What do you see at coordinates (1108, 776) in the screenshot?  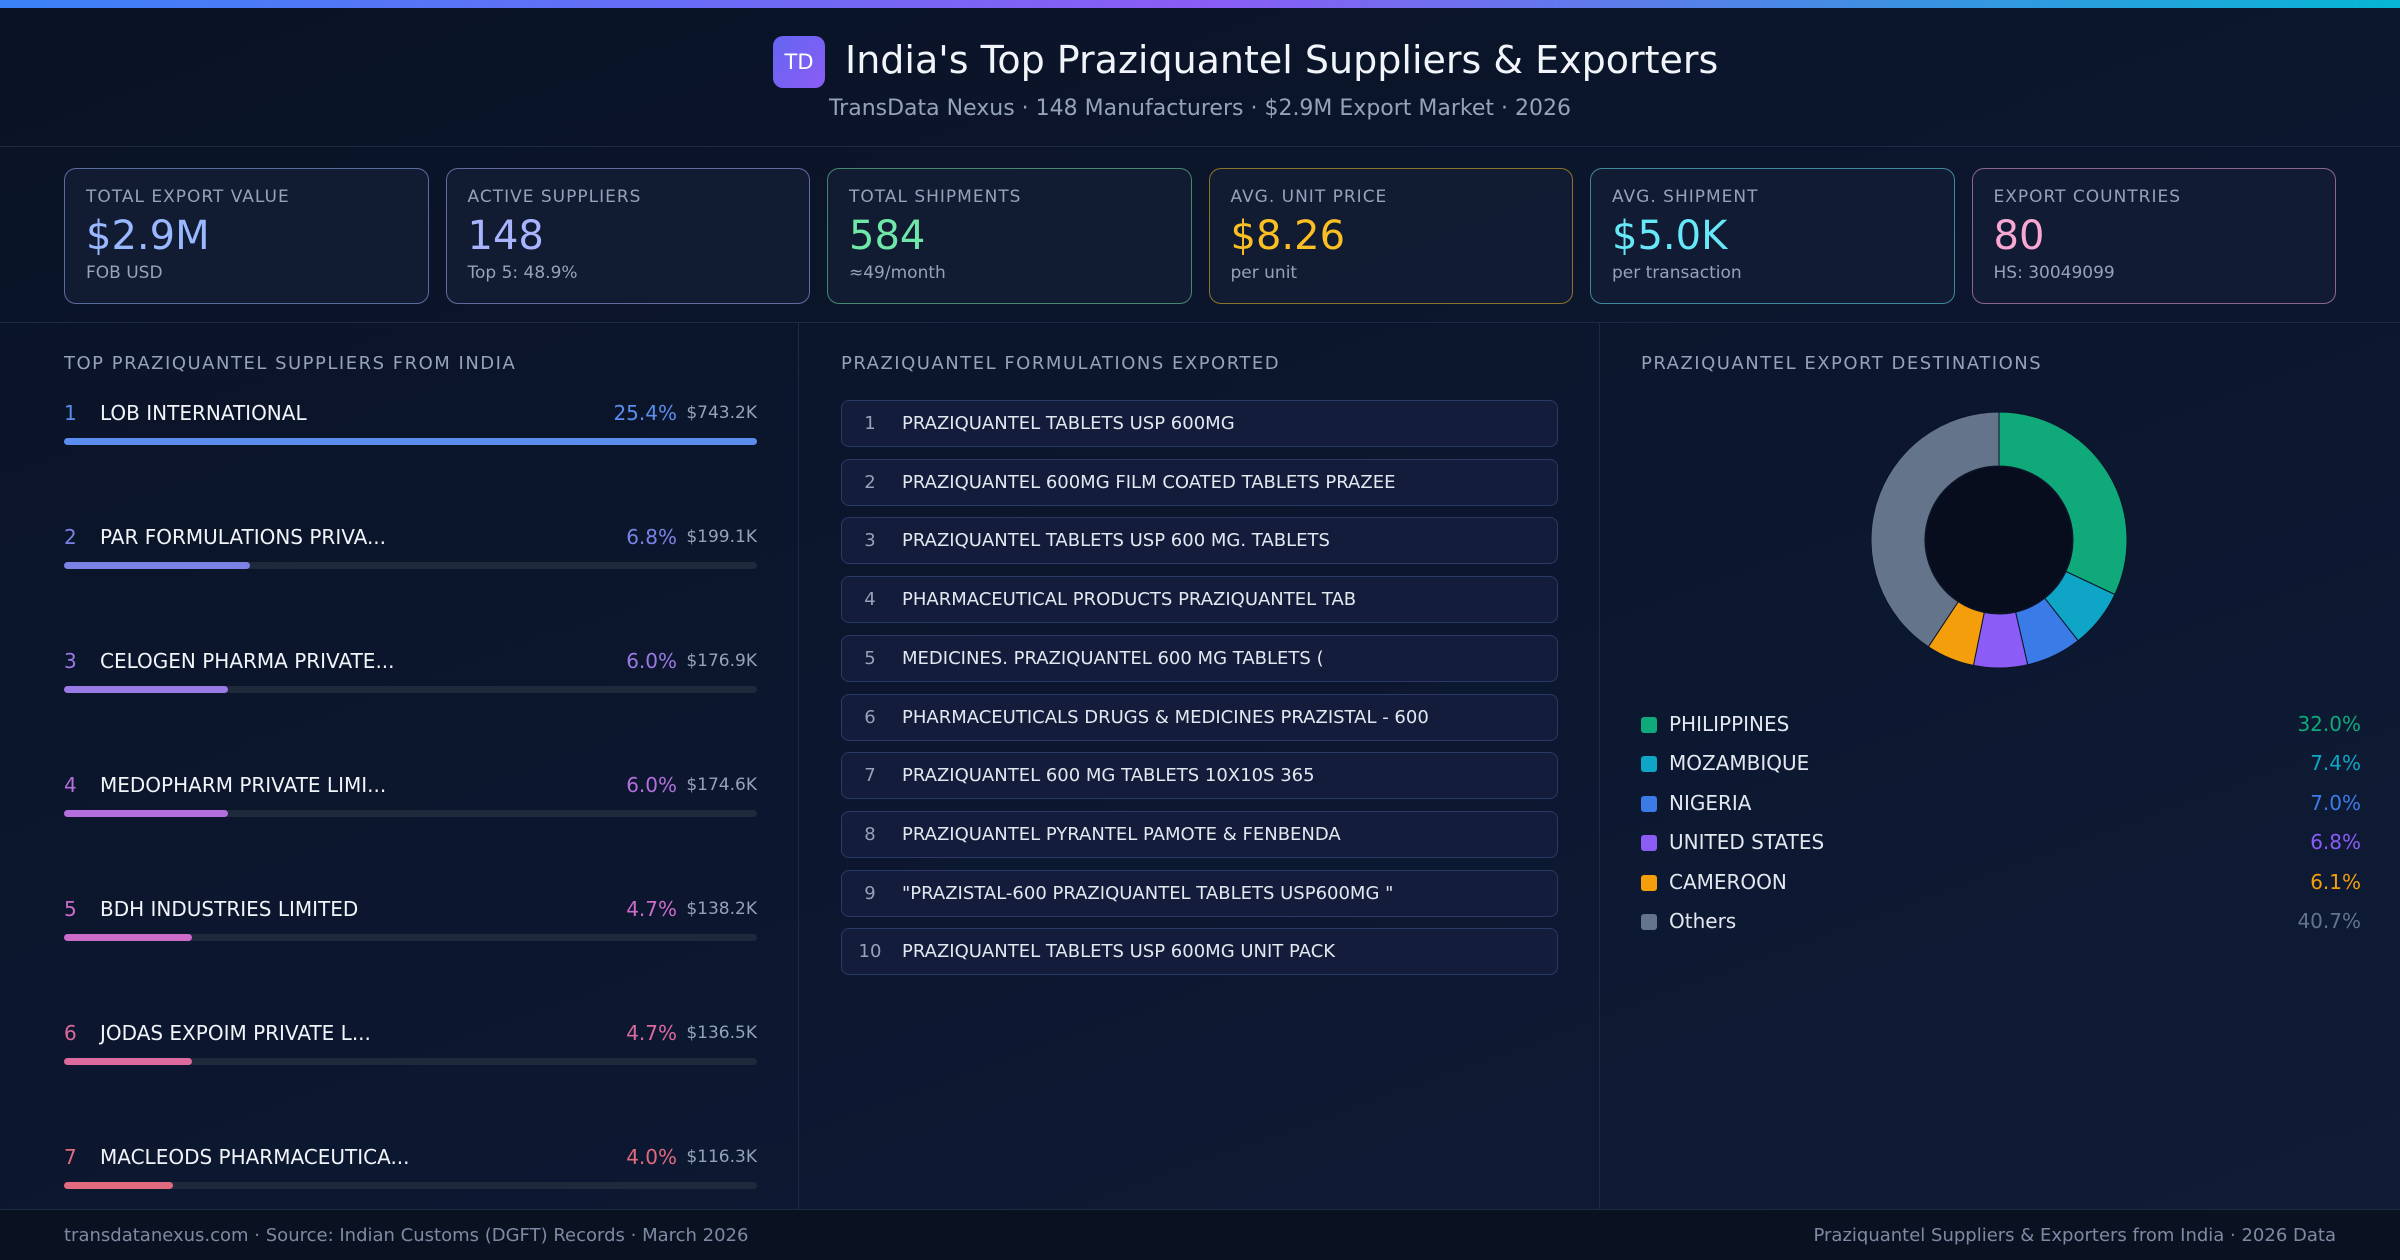 I see `formulation-name: PRAZIQUANTEL 600 MG TABLETS 10X10S 365` at bounding box center [1108, 776].